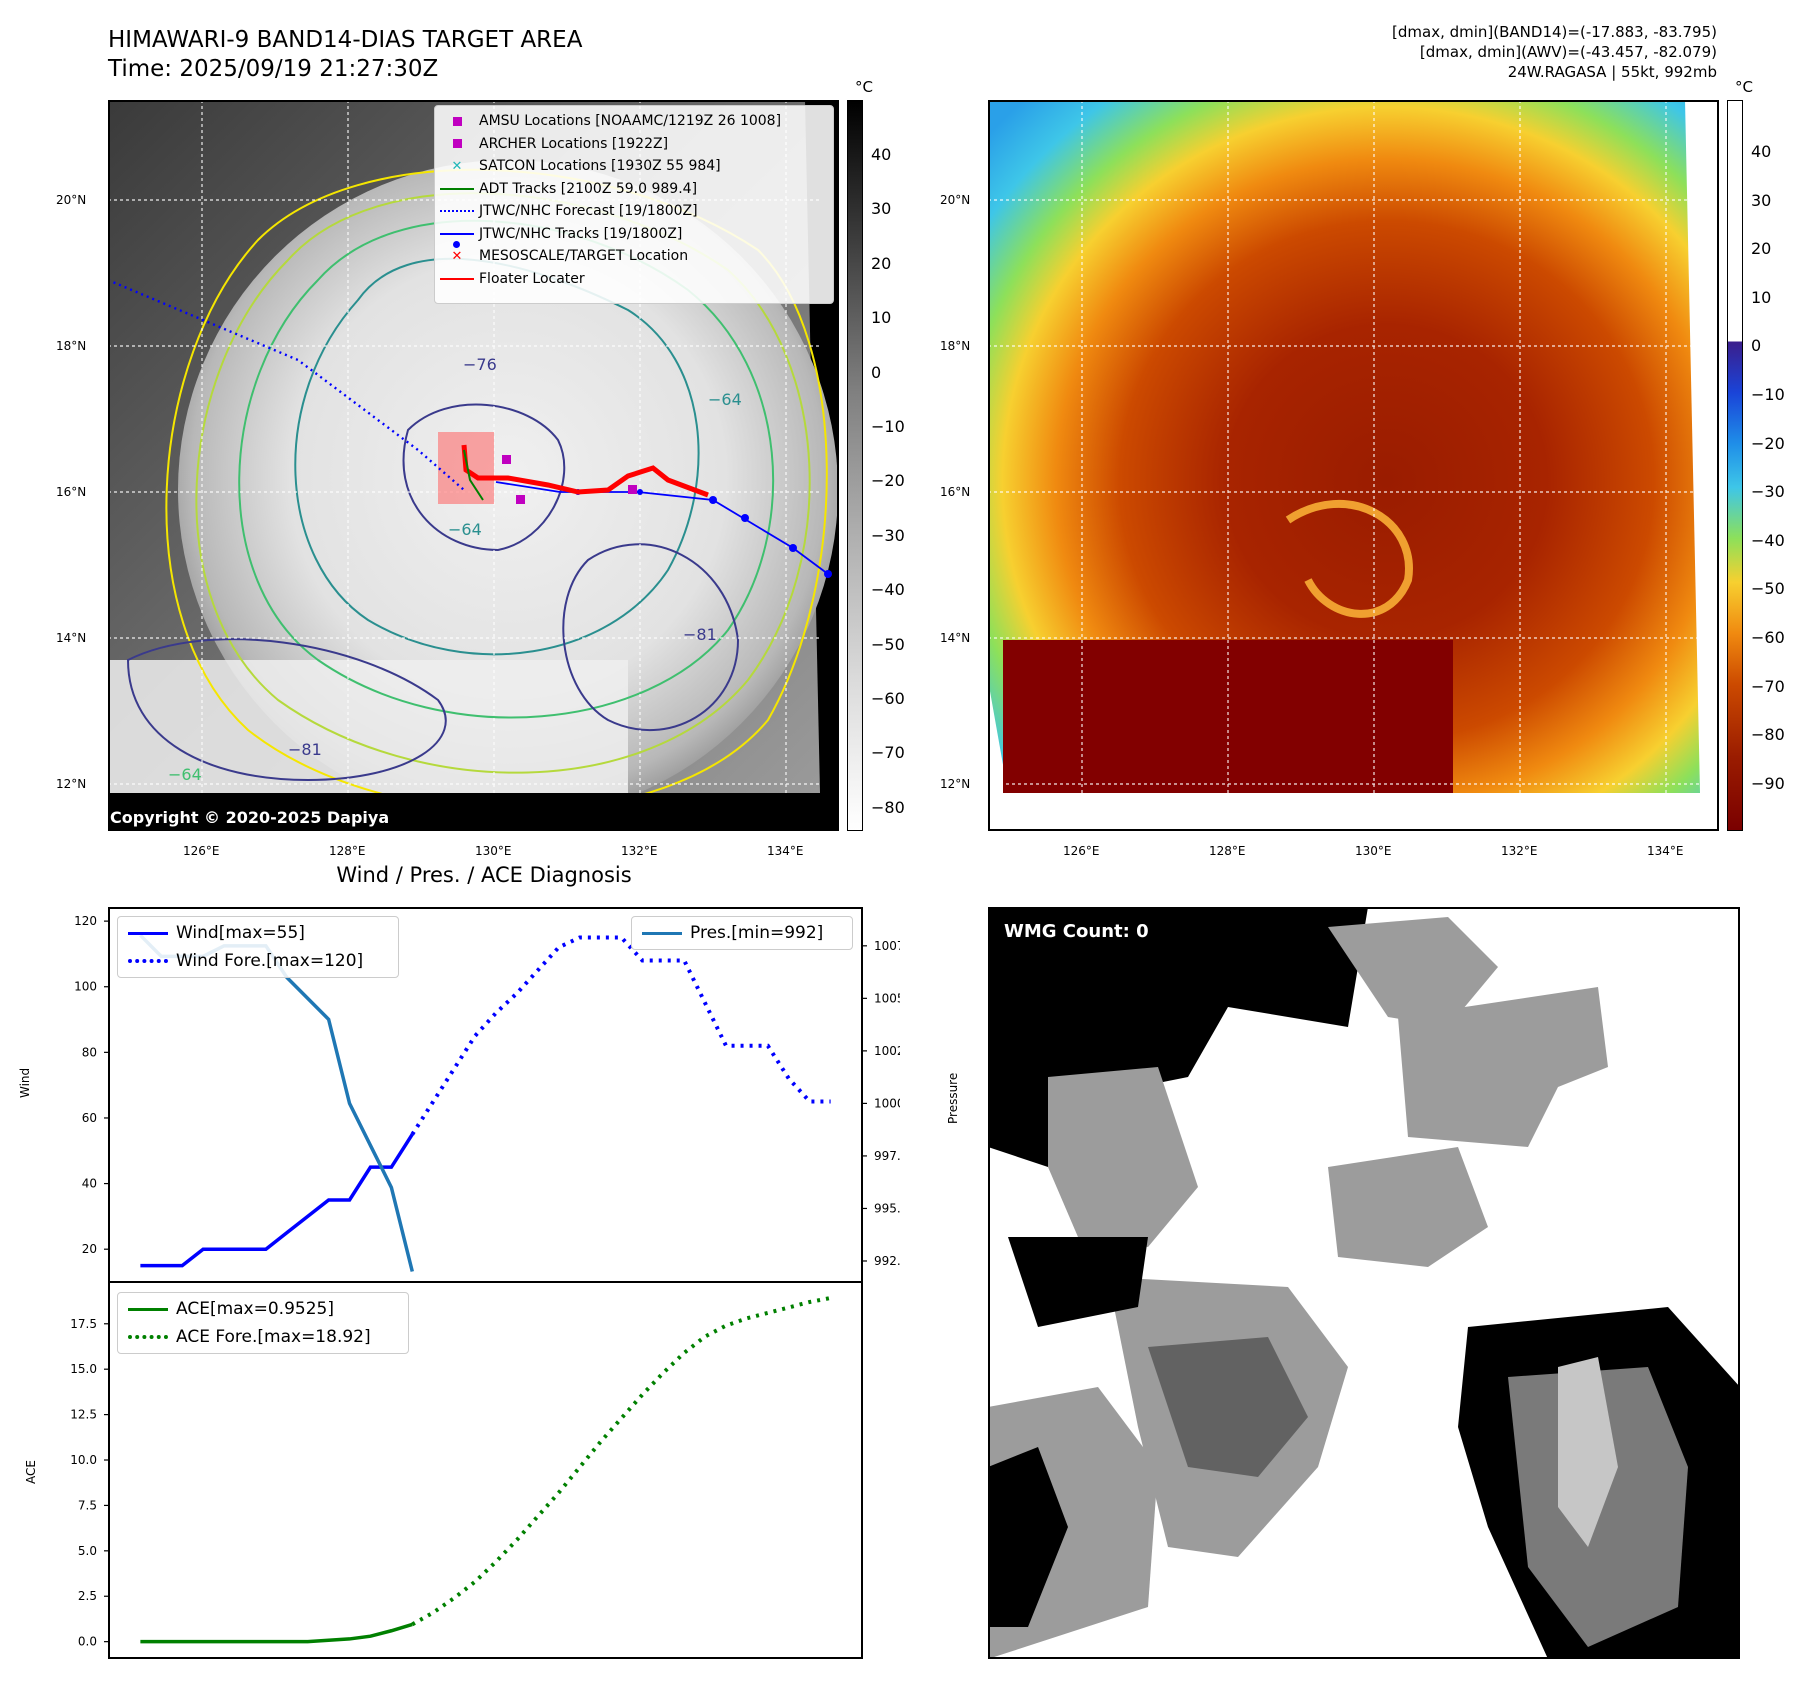 The height and width of the screenshot is (1690, 1801). I want to click on lat-label: 16°N, so click(955, 492).